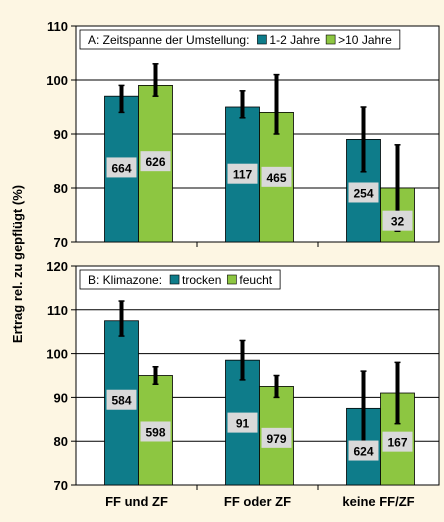  I want to click on y-tick-label: 120, so click(57, 266).